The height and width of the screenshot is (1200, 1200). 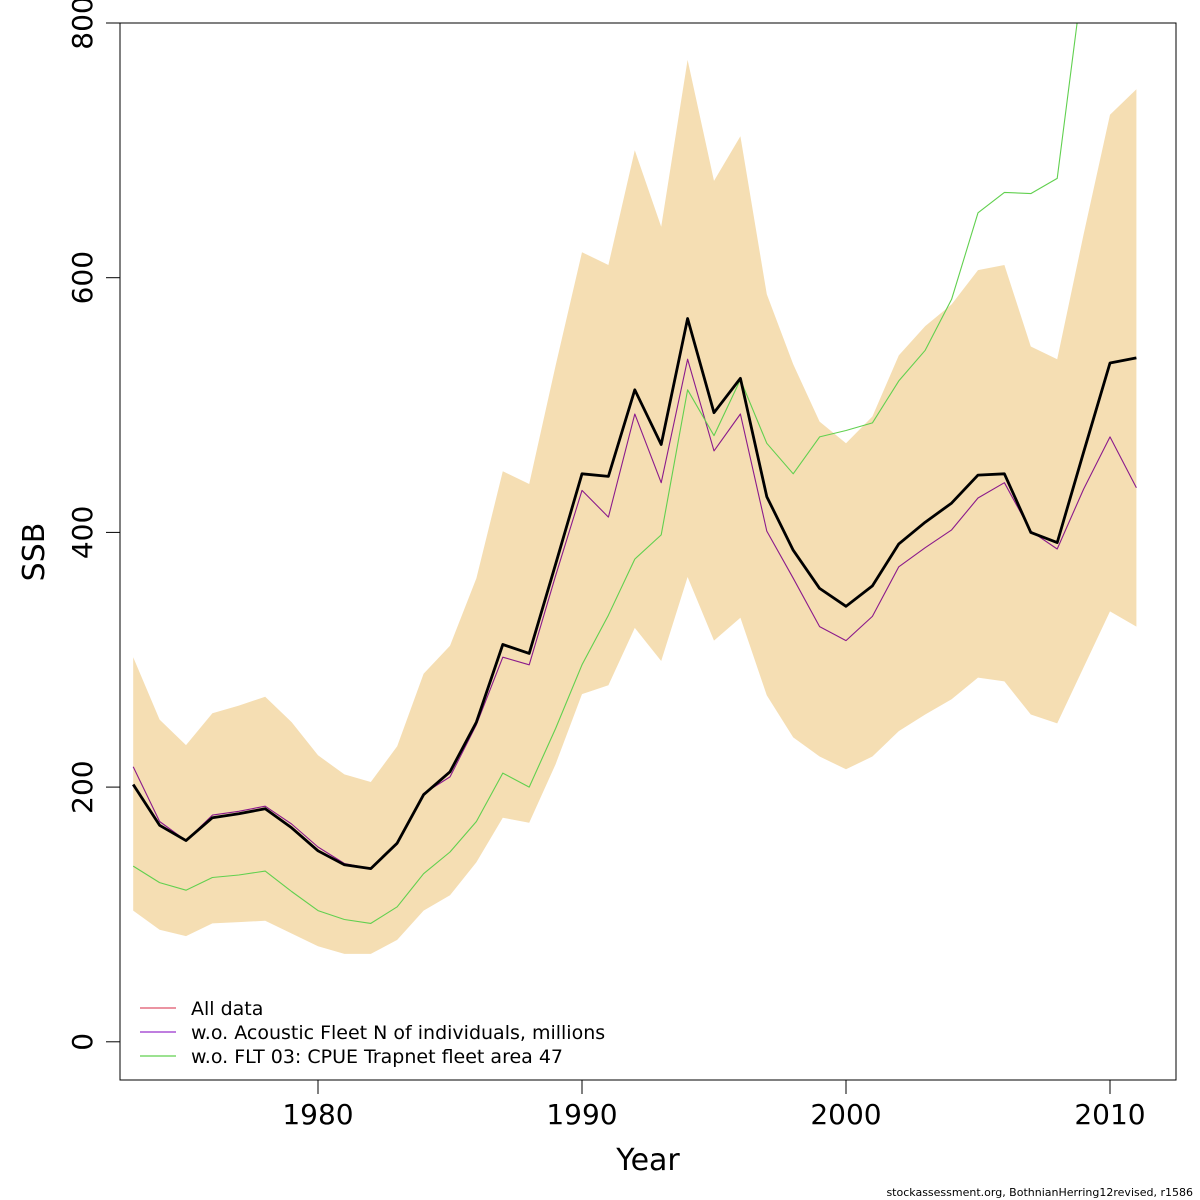 What do you see at coordinates (34, 552) in the screenshot?
I see `y-axis-title: SSB` at bounding box center [34, 552].